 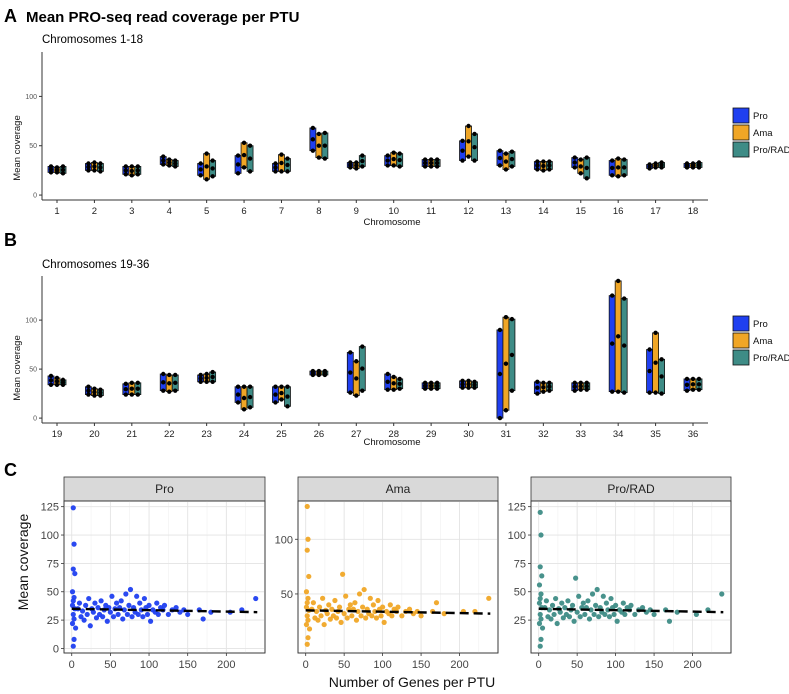 I want to click on point-pro-rad-chr27, so click(x=362, y=390).